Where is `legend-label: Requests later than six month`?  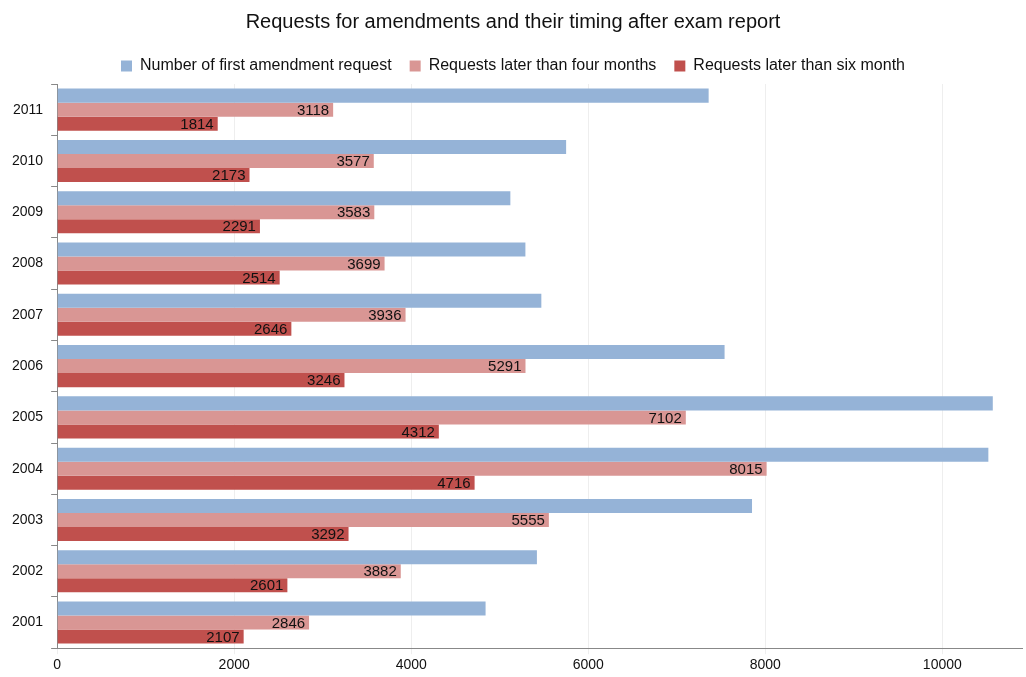 legend-label: Requests later than six month is located at coordinates (799, 65).